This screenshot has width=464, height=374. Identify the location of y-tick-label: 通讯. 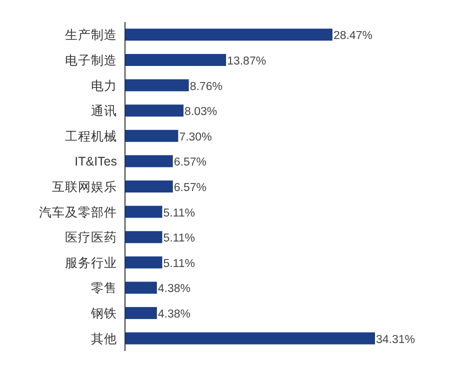
(104, 111).